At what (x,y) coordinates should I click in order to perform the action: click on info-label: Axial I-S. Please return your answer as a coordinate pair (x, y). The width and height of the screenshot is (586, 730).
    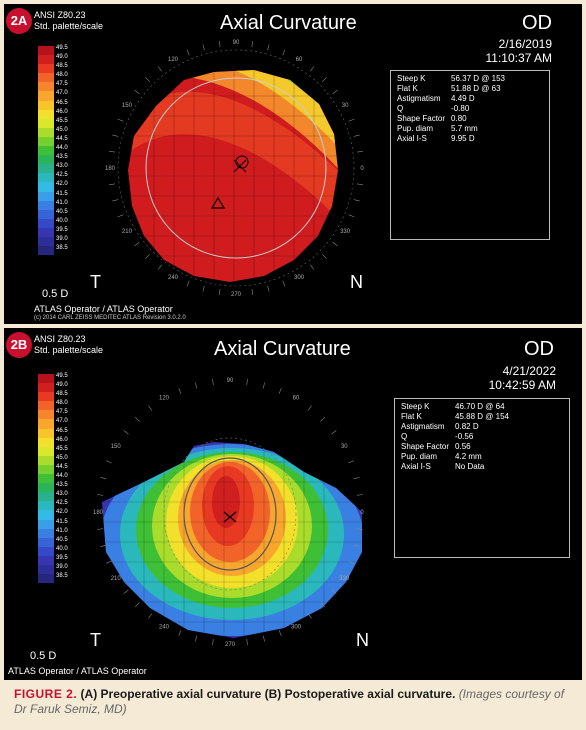
    Looking at the image, I should click on (412, 138).